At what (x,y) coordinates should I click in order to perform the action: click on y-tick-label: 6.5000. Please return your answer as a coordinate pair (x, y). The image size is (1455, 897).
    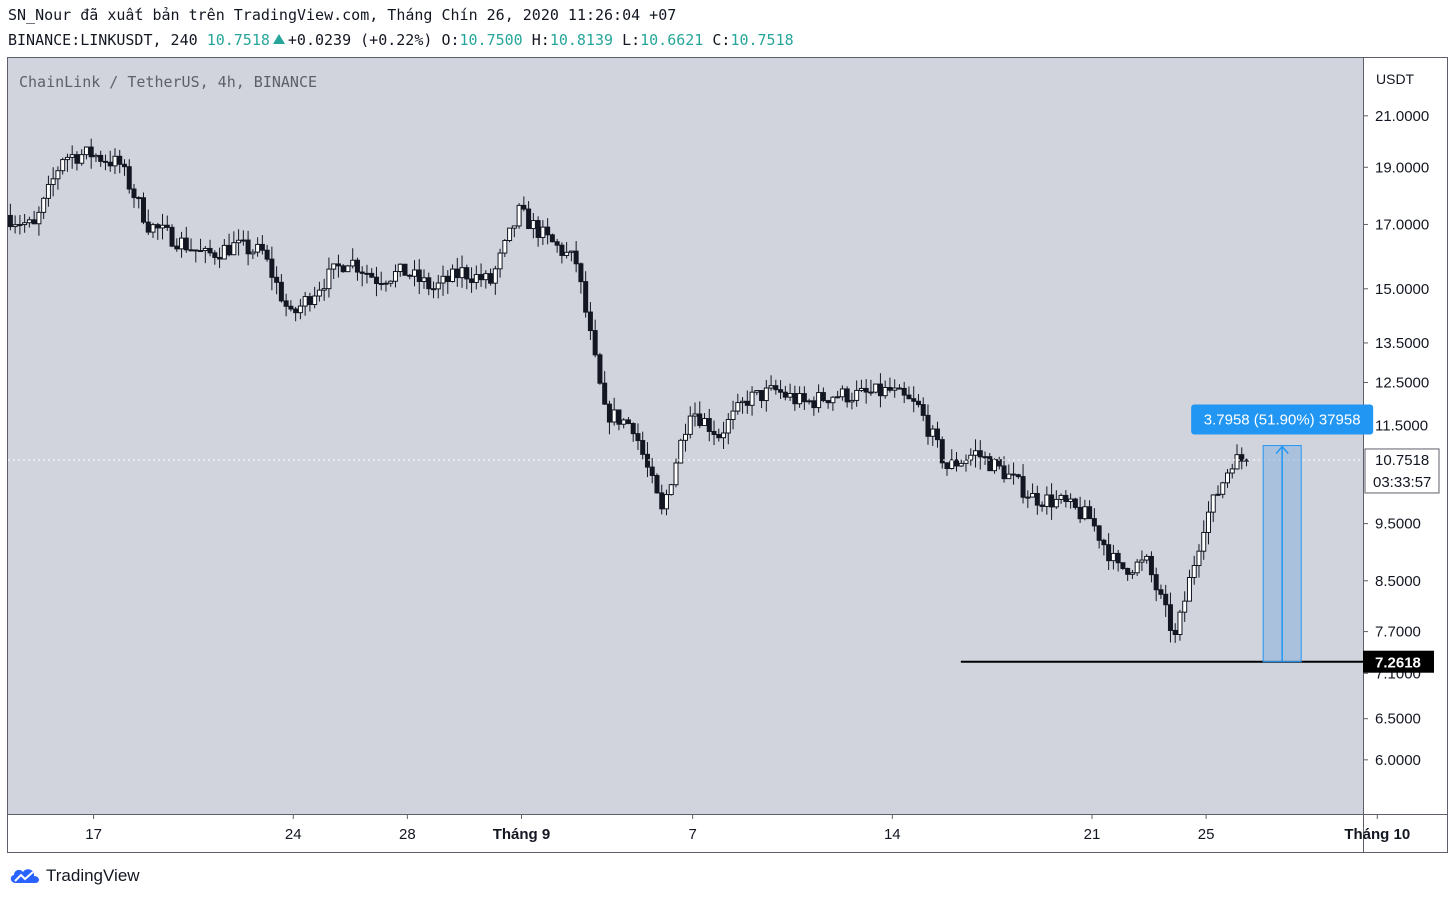
    Looking at the image, I should click on (1398, 719).